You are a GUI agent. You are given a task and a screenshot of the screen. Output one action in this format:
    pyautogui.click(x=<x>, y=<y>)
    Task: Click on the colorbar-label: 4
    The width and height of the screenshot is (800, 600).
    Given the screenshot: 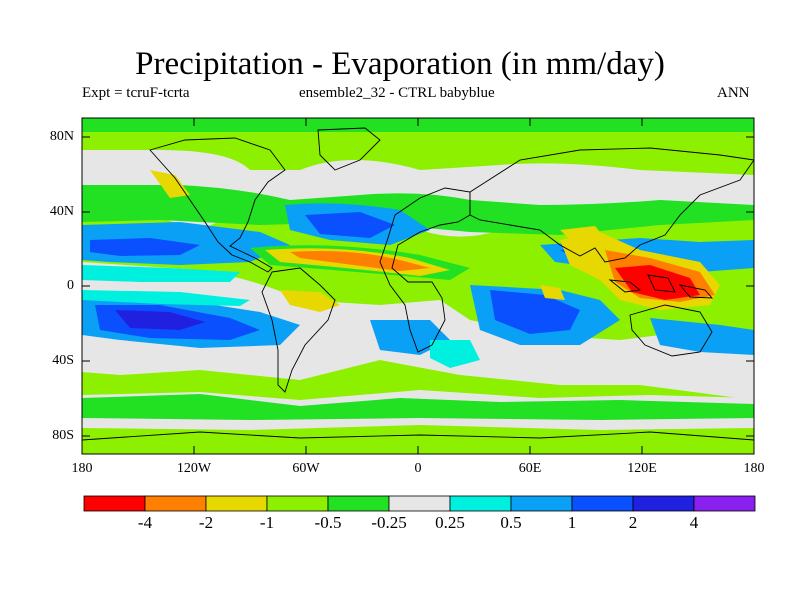 What is the action you would take?
    pyautogui.click(x=694, y=522)
    